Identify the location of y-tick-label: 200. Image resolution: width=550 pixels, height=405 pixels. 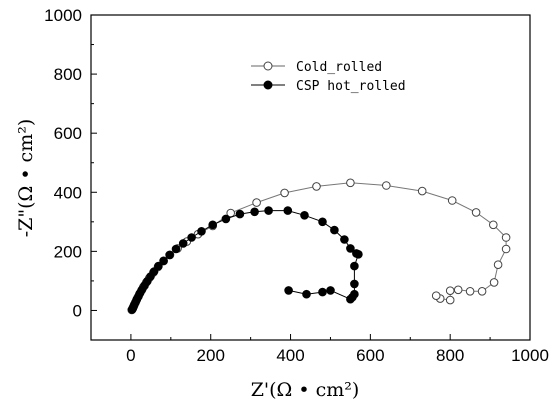
(68, 251).